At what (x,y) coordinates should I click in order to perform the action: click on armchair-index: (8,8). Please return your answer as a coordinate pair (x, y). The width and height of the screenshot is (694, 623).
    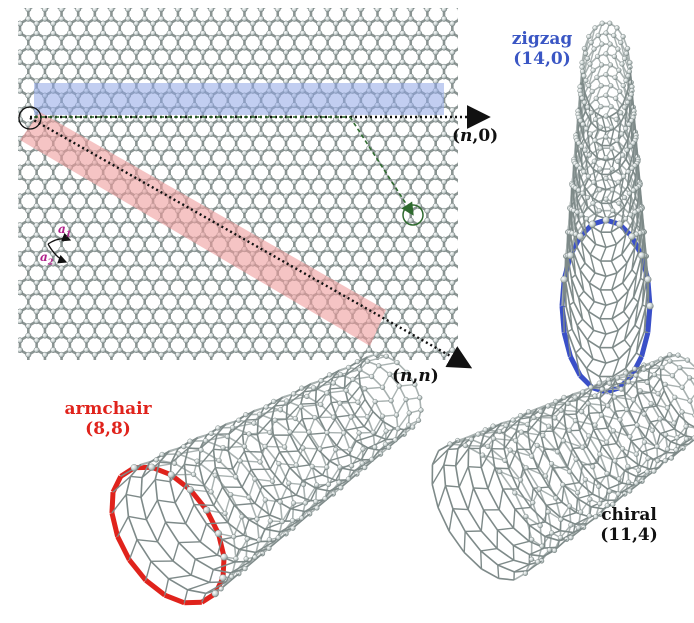
    Looking at the image, I should click on (108, 428).